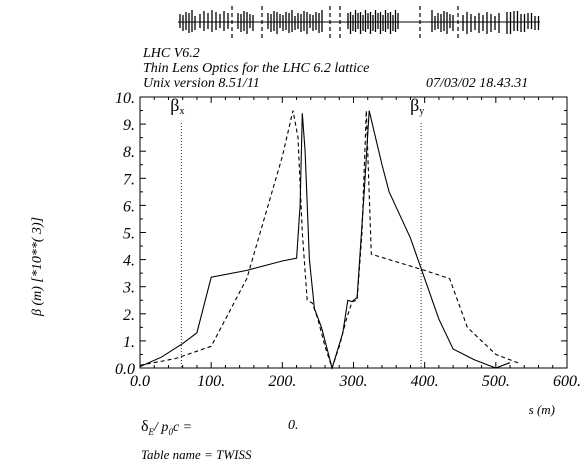 The height and width of the screenshot is (470, 586). I want to click on x-axis-label: s (m), so click(542, 409).